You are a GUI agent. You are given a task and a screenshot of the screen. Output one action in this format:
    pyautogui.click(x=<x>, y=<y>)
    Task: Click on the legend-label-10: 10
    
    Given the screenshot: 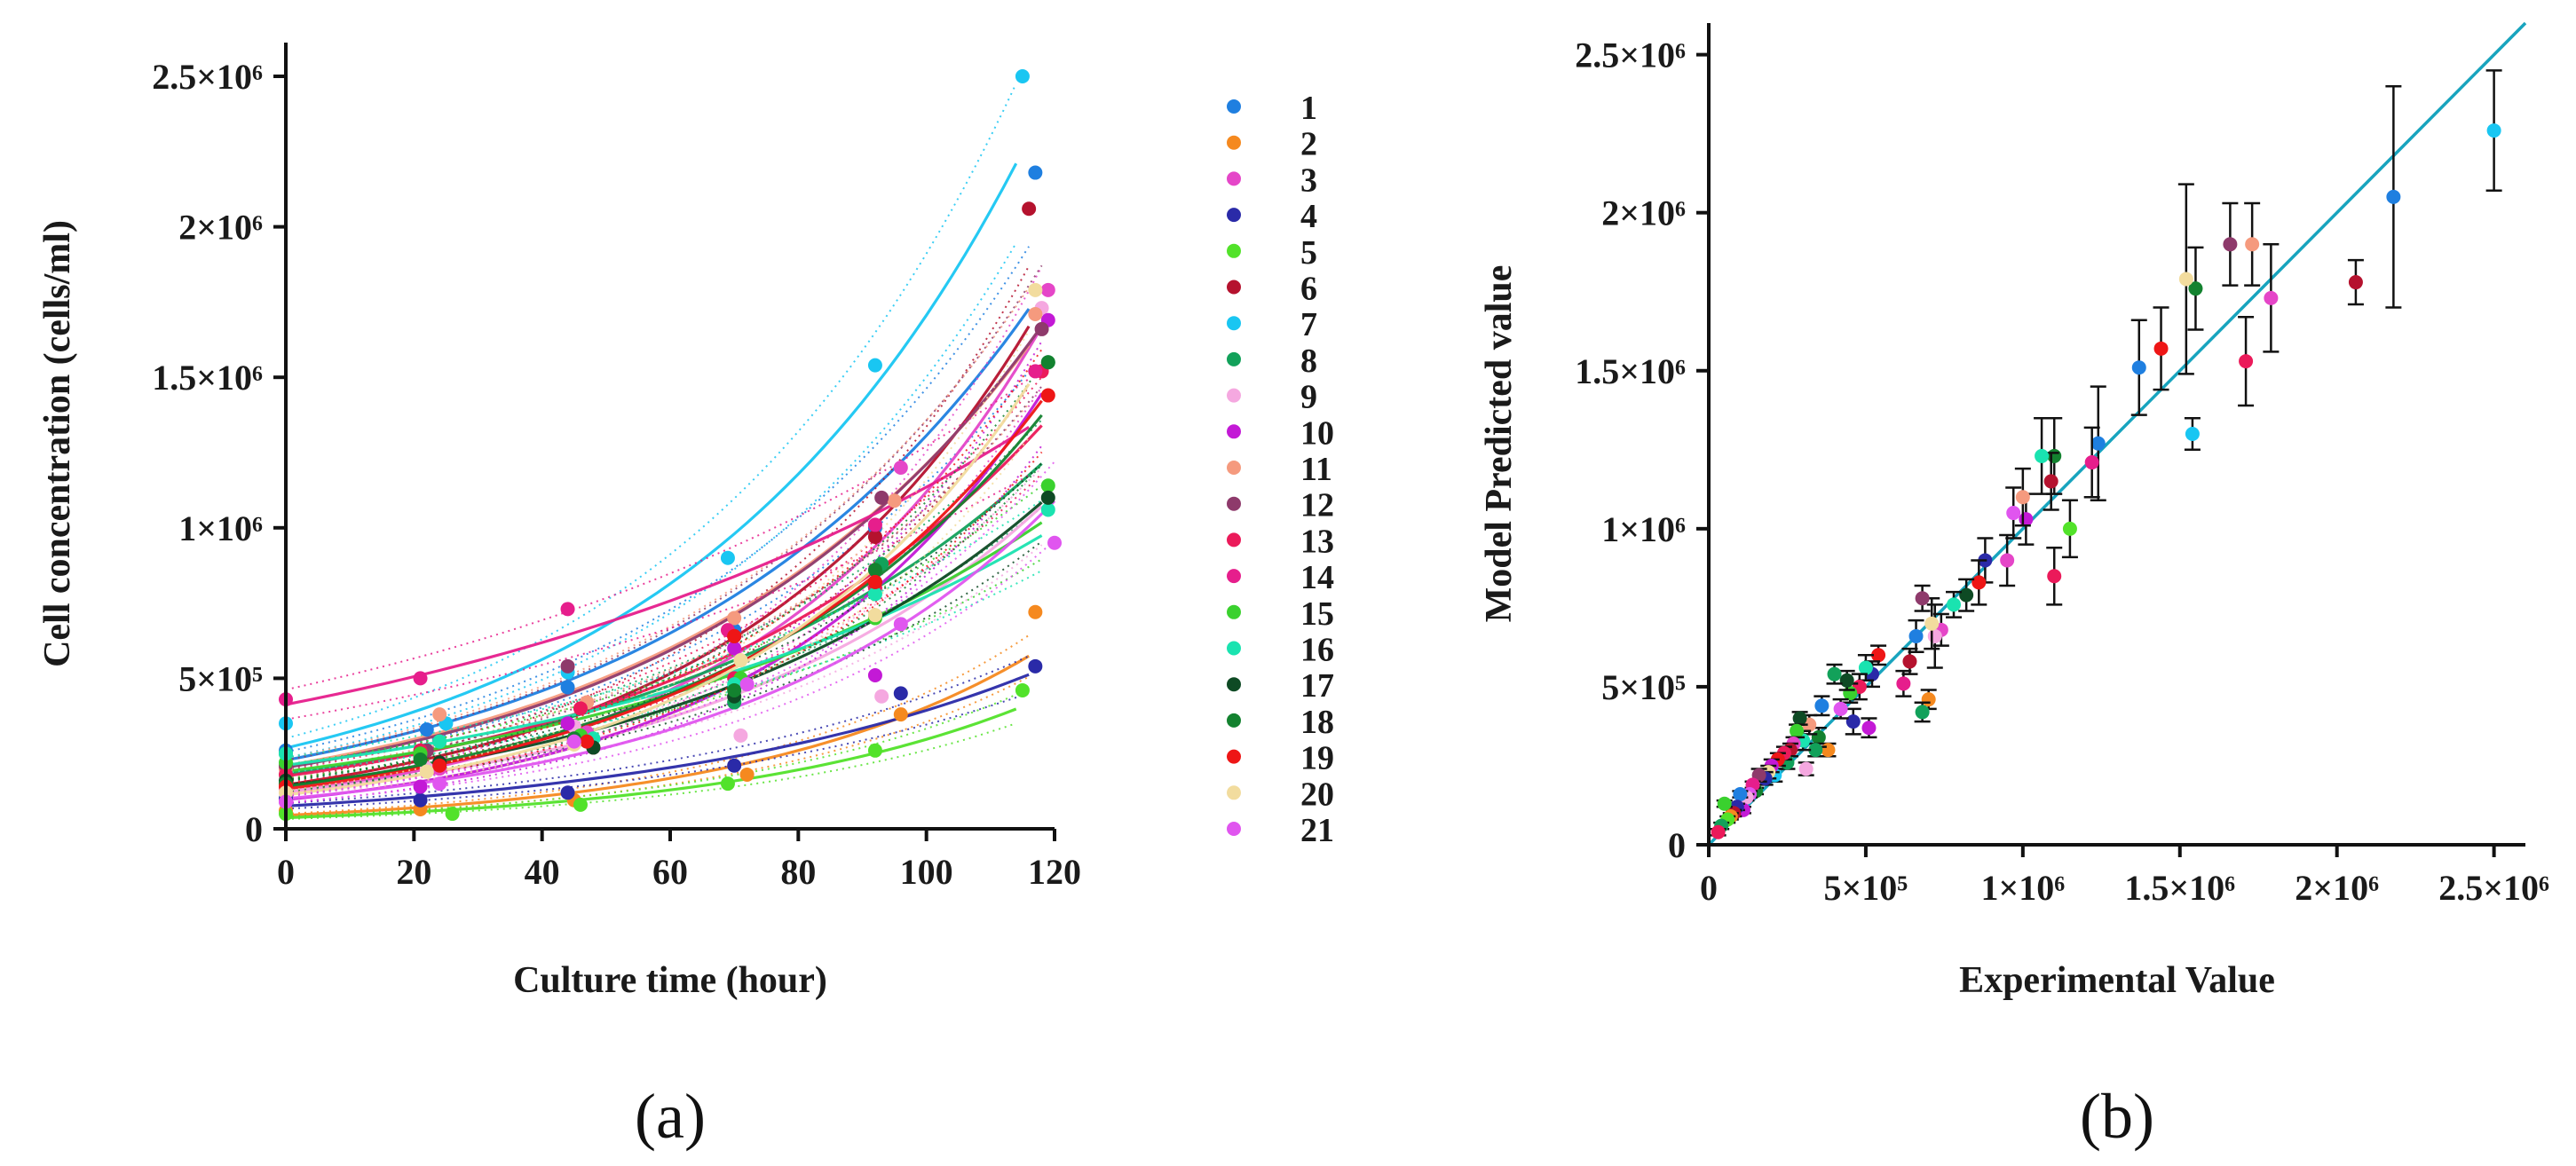 What is the action you would take?
    pyautogui.click(x=1317, y=433)
    